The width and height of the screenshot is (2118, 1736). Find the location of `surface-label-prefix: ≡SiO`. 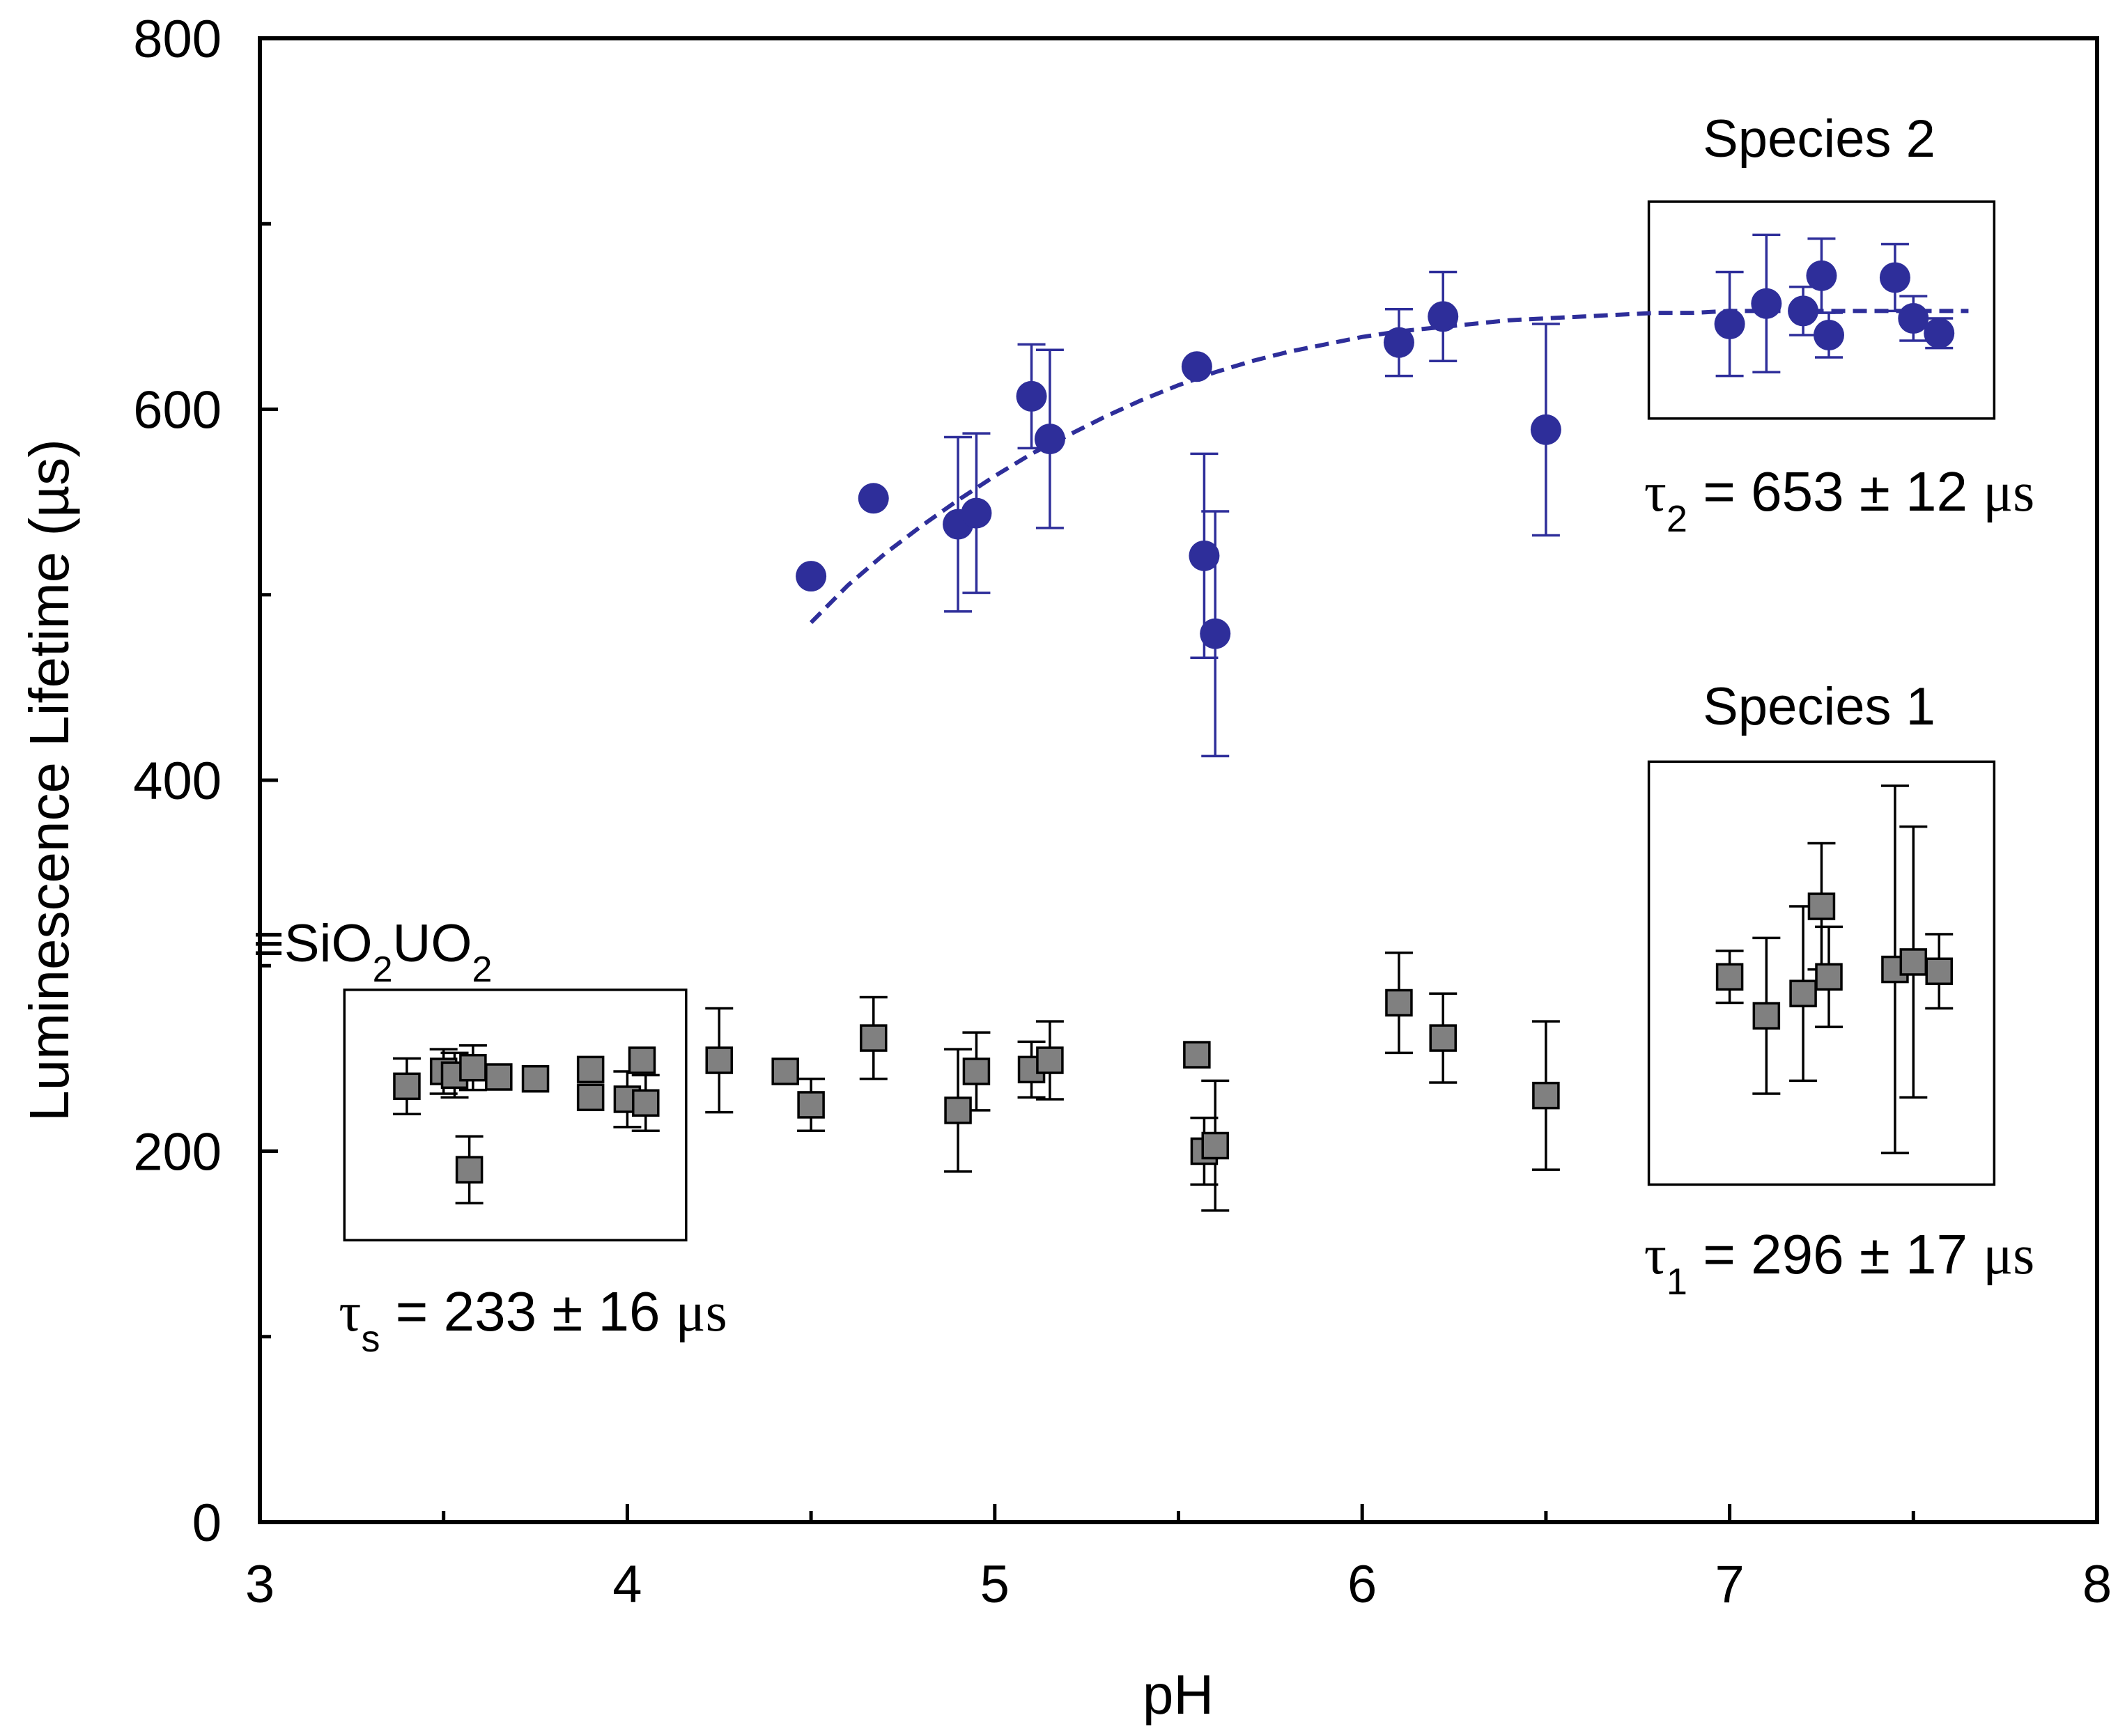

surface-label-prefix: ≡SiO is located at coordinates (313, 944).